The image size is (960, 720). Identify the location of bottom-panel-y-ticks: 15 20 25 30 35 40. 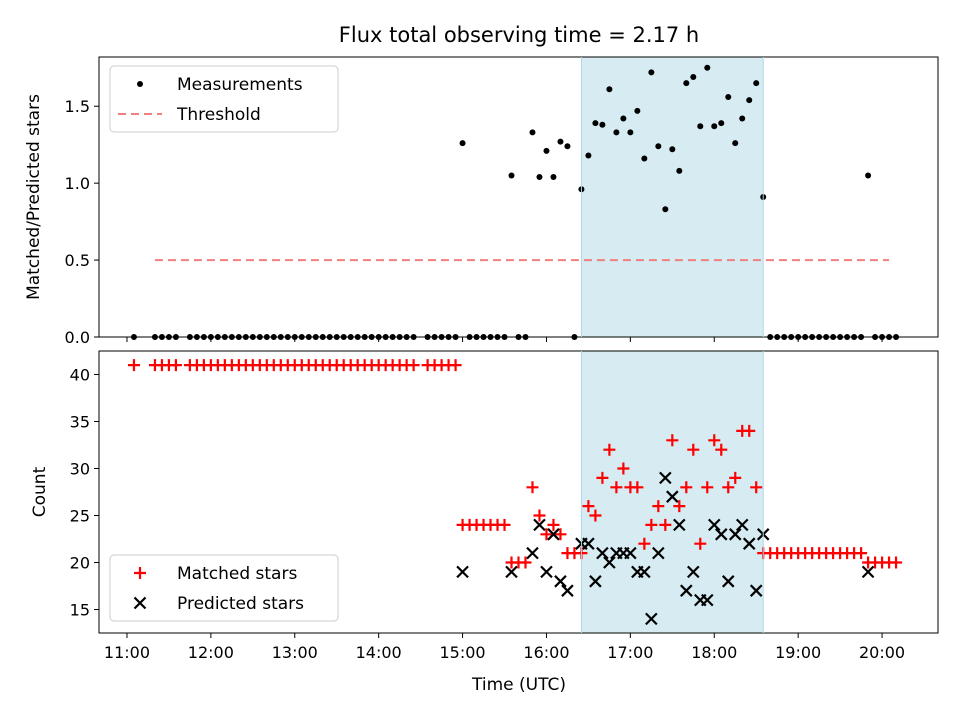
(84, 493).